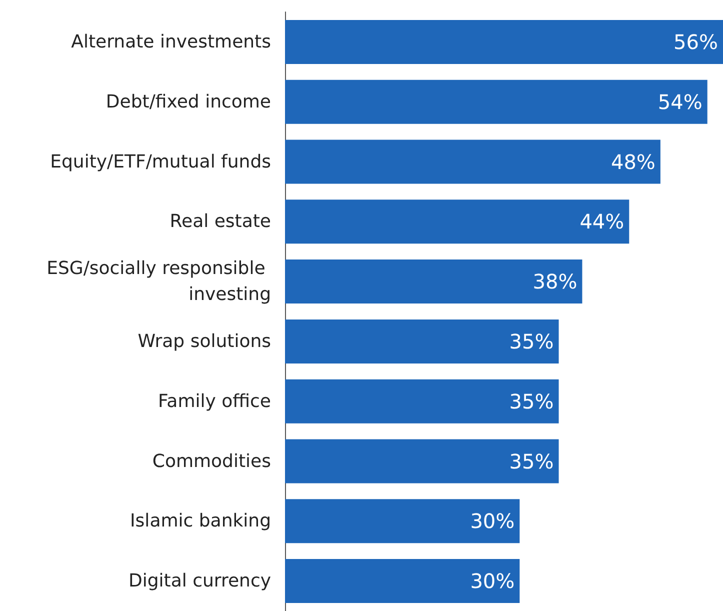  Describe the element at coordinates (680, 102) in the screenshot. I see `data-label: 54%` at that location.